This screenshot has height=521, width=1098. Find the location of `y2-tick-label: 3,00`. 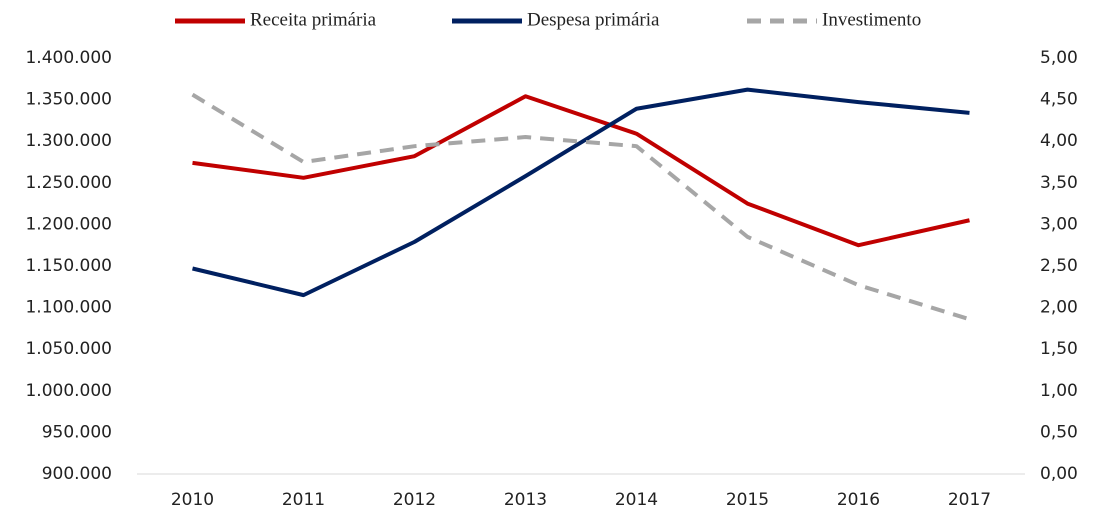

y2-tick-label: 3,00 is located at coordinates (1059, 224).